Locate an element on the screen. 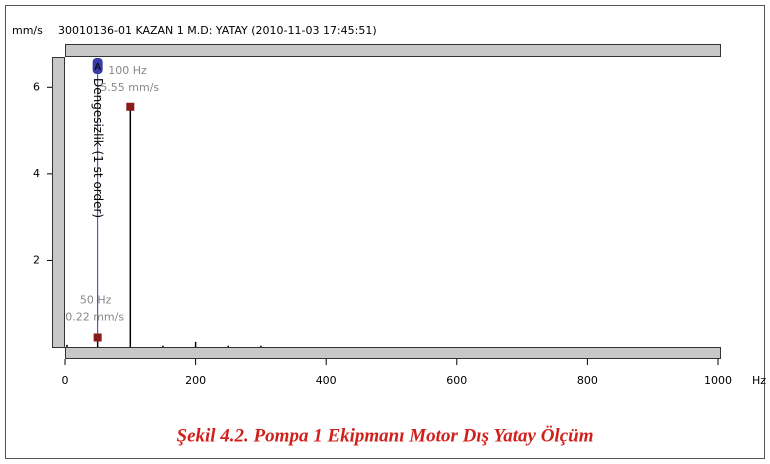  y-tick-label: 2 is located at coordinates (36, 259).